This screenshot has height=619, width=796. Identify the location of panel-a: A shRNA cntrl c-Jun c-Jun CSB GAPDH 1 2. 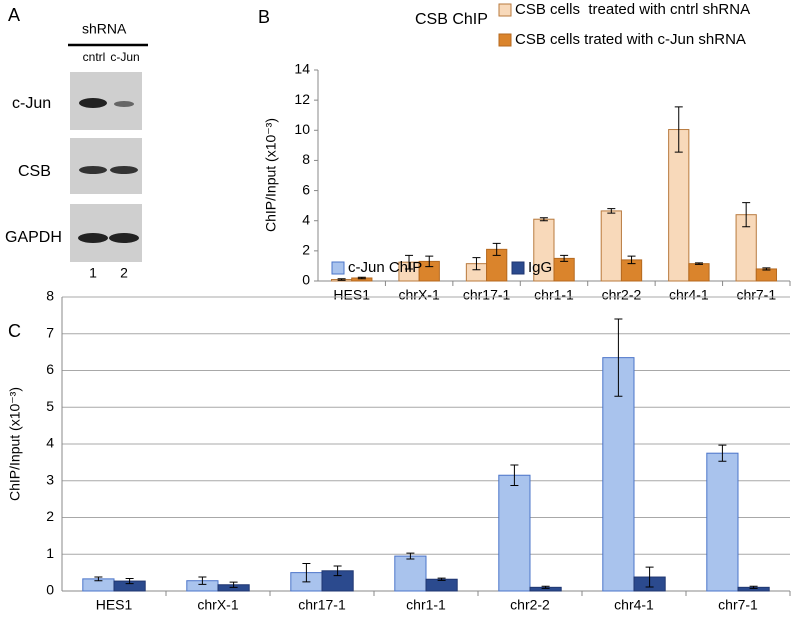
(76, 143).